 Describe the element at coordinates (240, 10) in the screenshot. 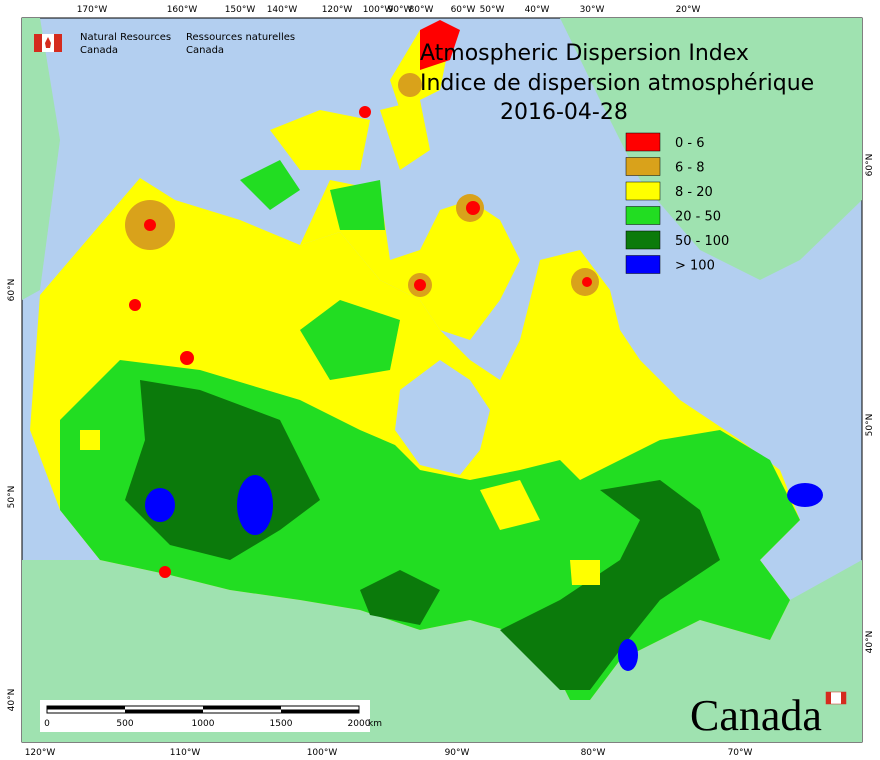

I see `longitude-label: 150°W` at that location.